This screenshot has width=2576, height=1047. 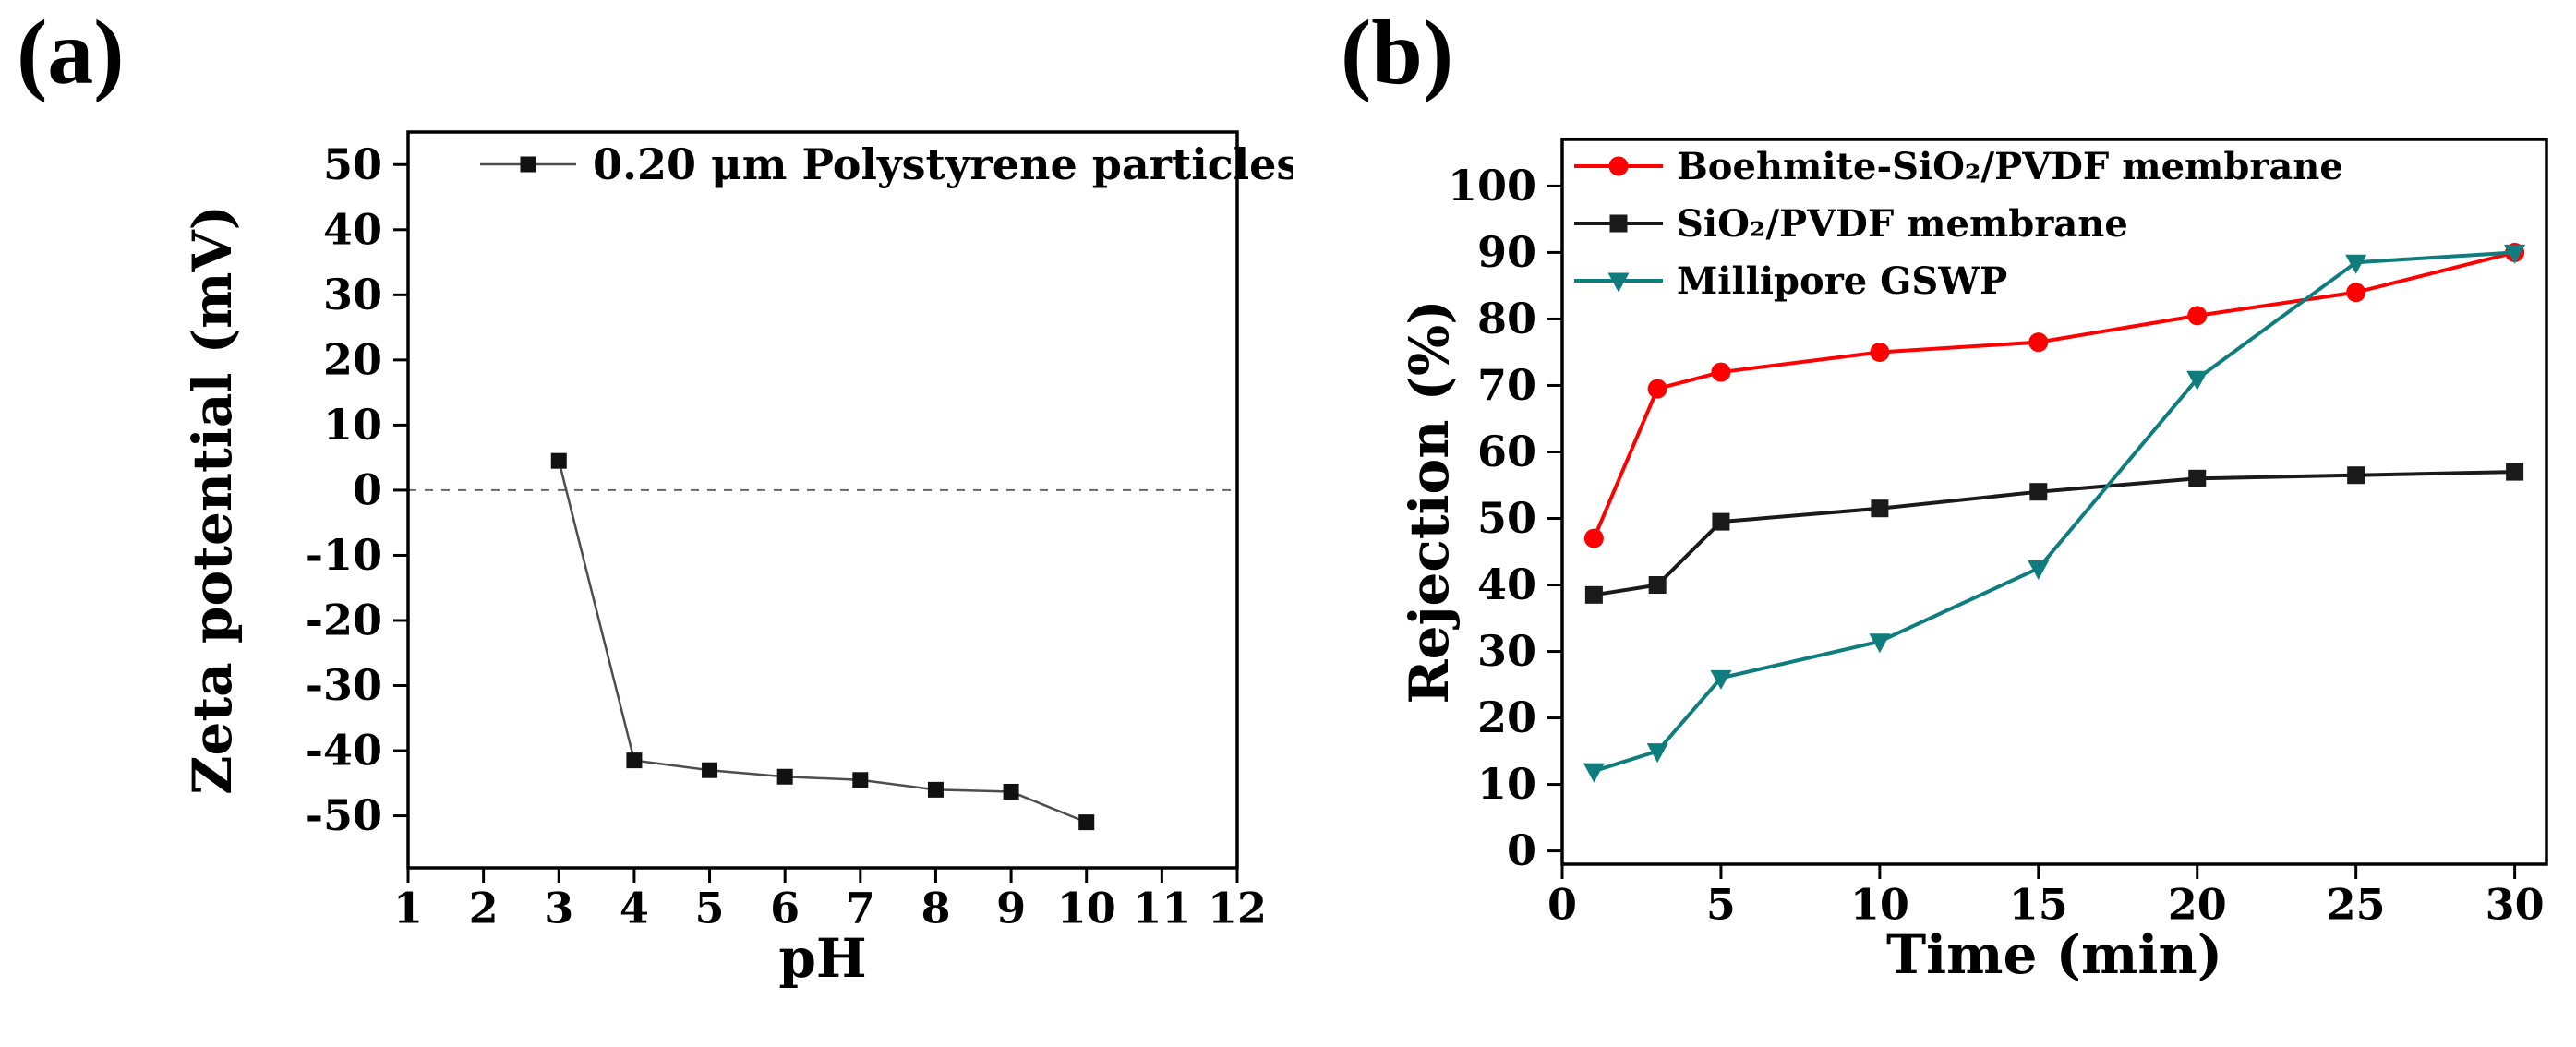 What do you see at coordinates (1902, 224) in the screenshot?
I see `legend-label: SiO₂/PVDF membrane` at bounding box center [1902, 224].